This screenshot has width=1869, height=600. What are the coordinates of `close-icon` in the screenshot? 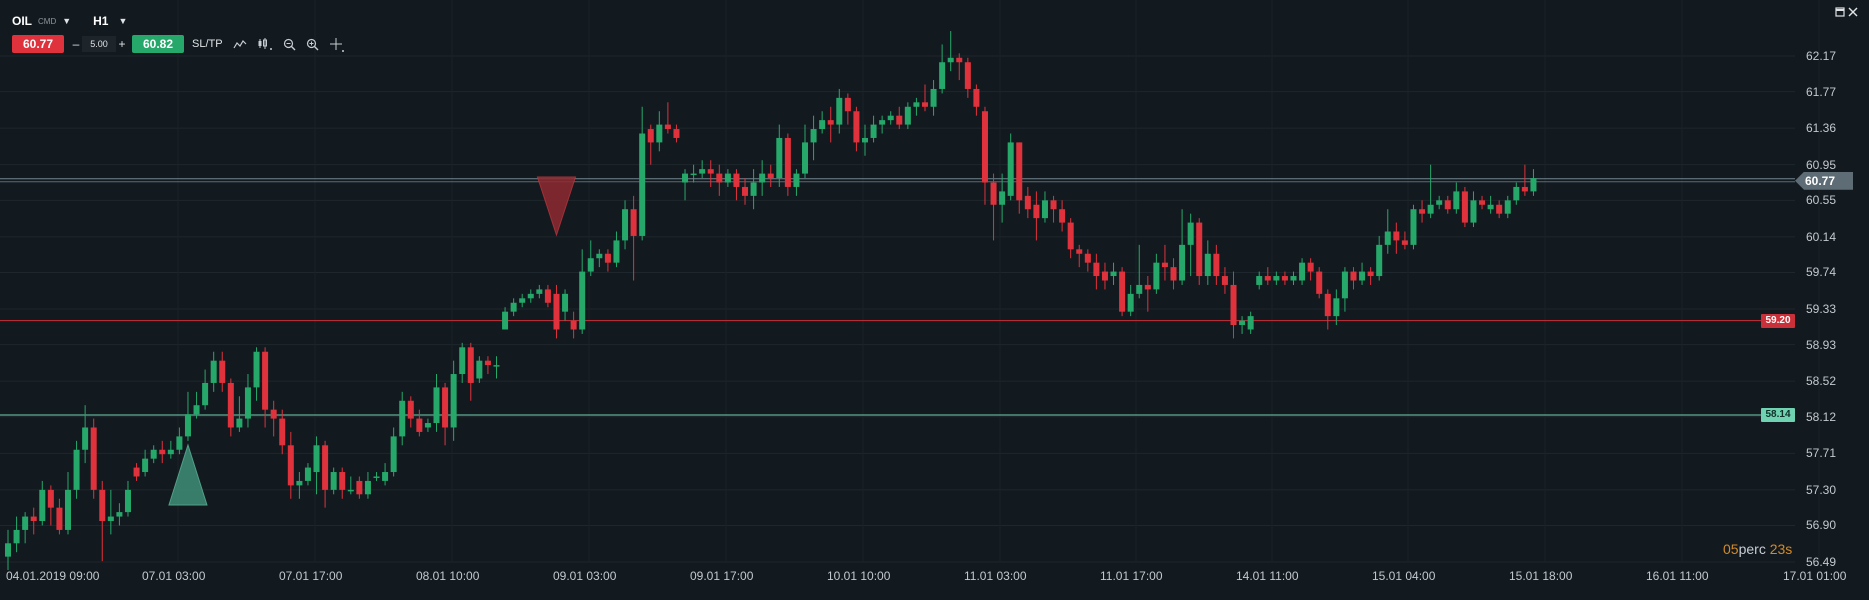 It's located at (1853, 12).